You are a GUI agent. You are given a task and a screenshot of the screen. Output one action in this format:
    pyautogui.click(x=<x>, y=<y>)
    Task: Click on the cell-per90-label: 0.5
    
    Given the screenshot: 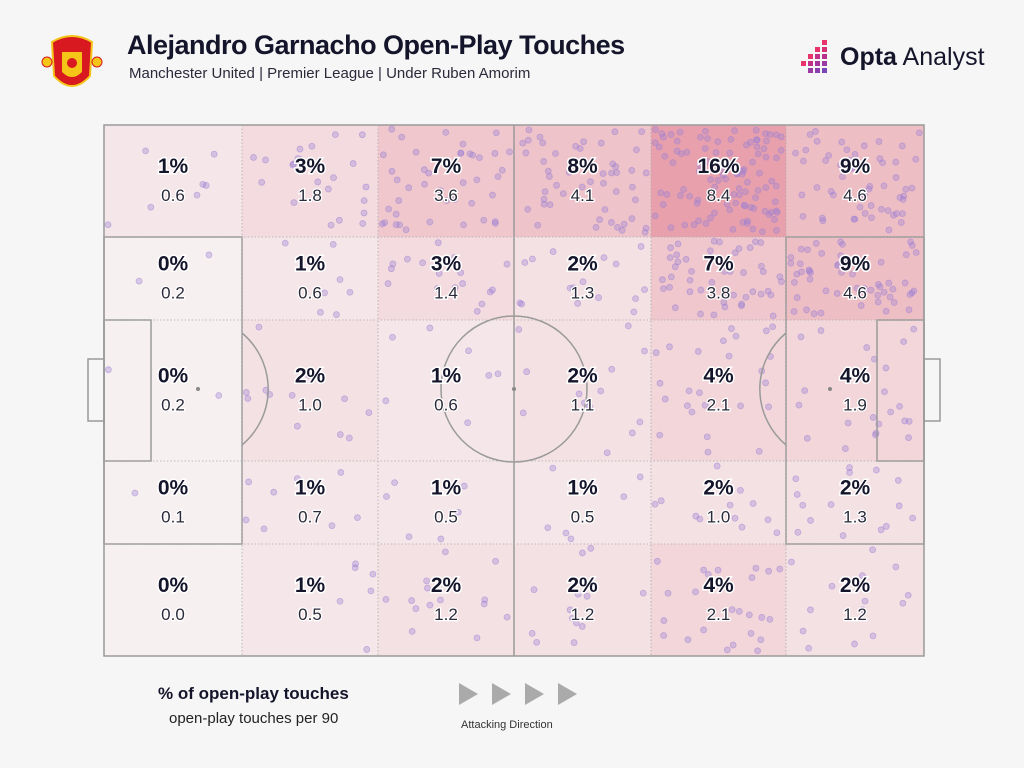 What is the action you would take?
    pyautogui.click(x=583, y=517)
    